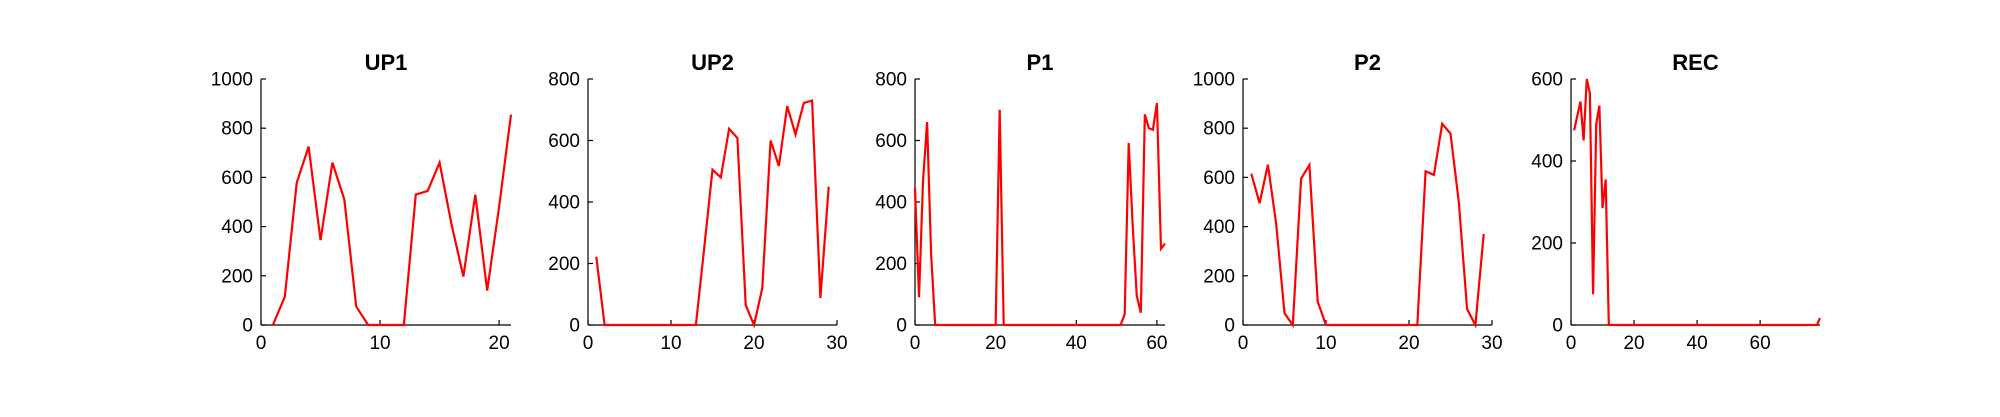  Describe the element at coordinates (1367, 62) in the screenshot. I see `chart-title: P2` at that location.